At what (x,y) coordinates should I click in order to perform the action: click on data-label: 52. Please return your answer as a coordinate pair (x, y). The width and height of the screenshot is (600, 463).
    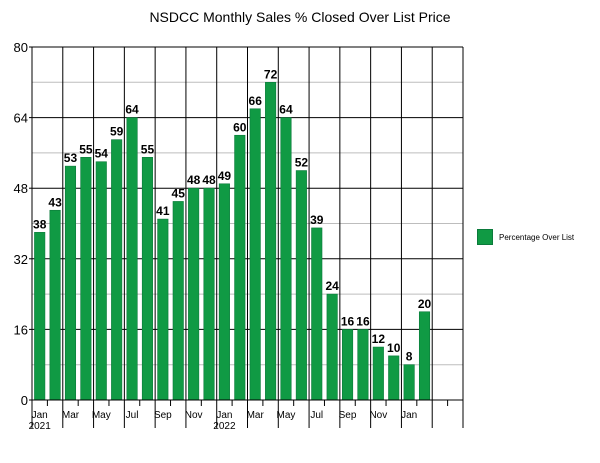
    Looking at the image, I should click on (302, 163).